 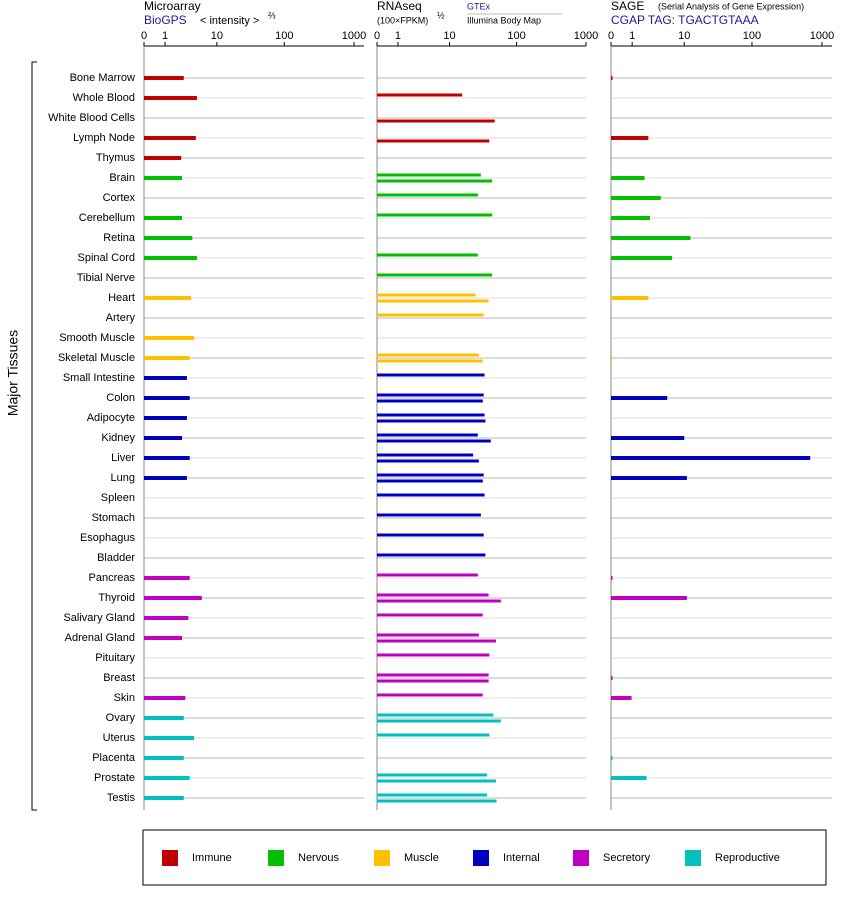 I want to click on panel-title: Microarray, so click(x=172, y=6).